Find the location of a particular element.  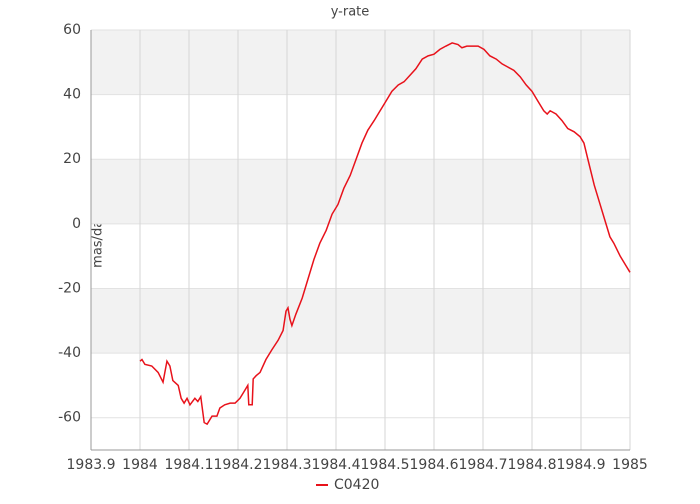

y-tick-label: 20 is located at coordinates (72, 159).